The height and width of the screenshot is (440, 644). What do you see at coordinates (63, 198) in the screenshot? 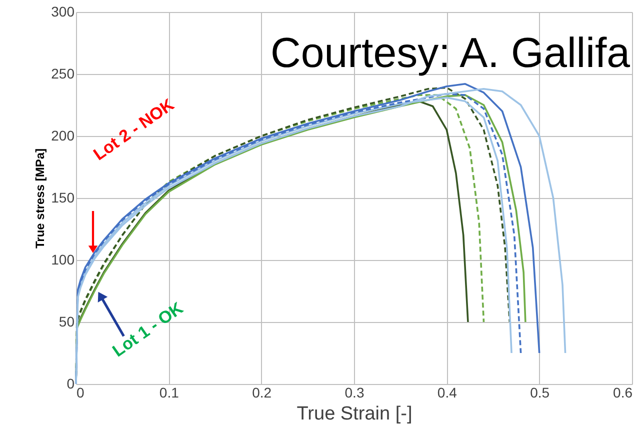
I see `y-tick-label: 150` at bounding box center [63, 198].